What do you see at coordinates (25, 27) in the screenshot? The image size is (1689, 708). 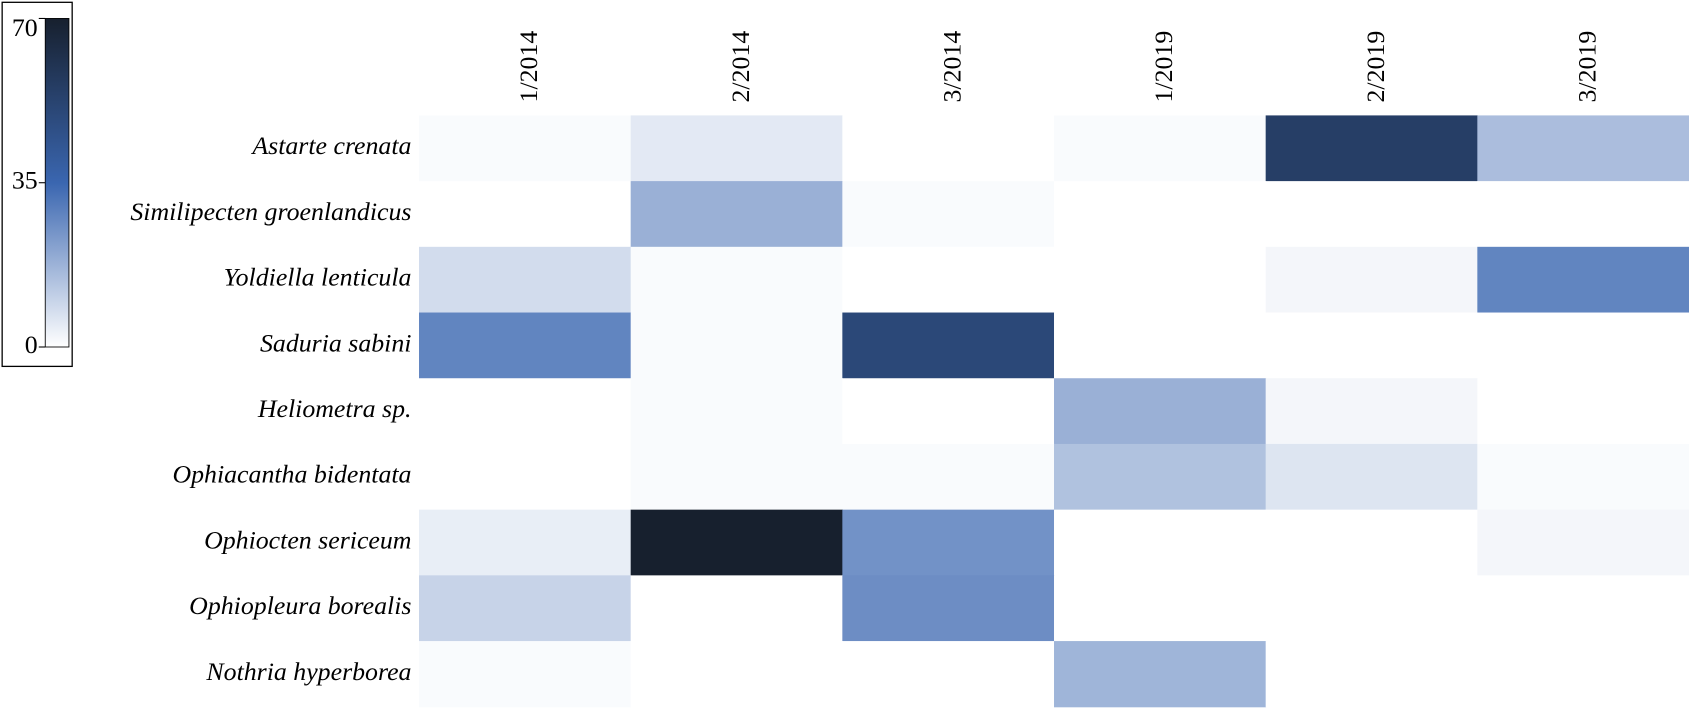 I see `colorbar-tick-label: 70` at bounding box center [25, 27].